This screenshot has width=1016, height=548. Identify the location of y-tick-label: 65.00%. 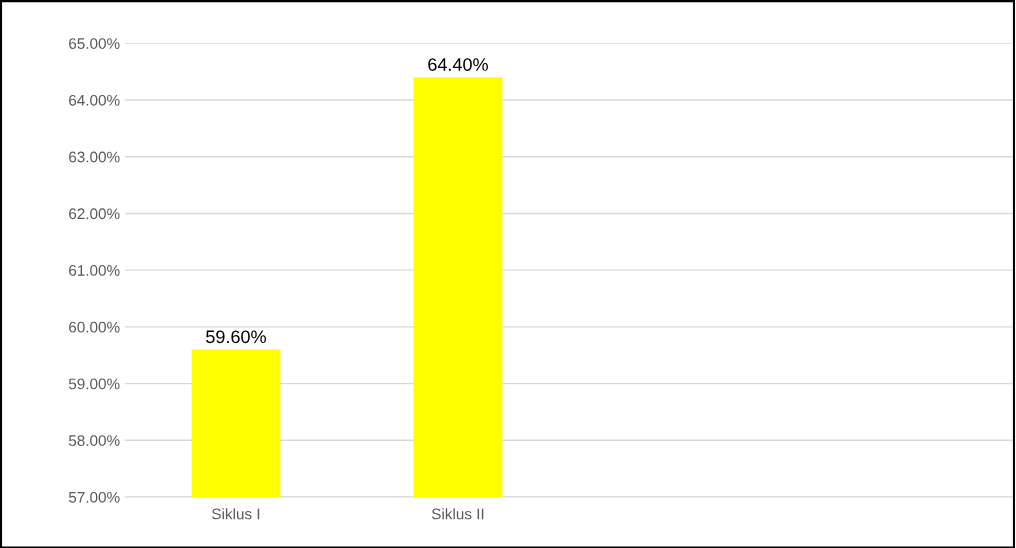
(94, 43).